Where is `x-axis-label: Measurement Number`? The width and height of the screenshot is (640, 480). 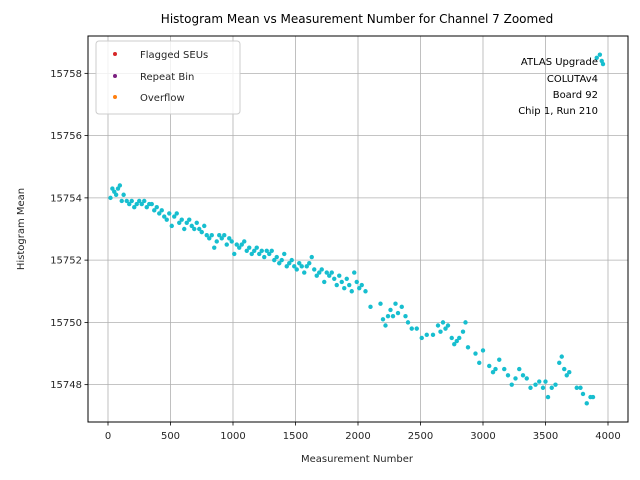 x-axis-label: Measurement Number is located at coordinates (357, 459).